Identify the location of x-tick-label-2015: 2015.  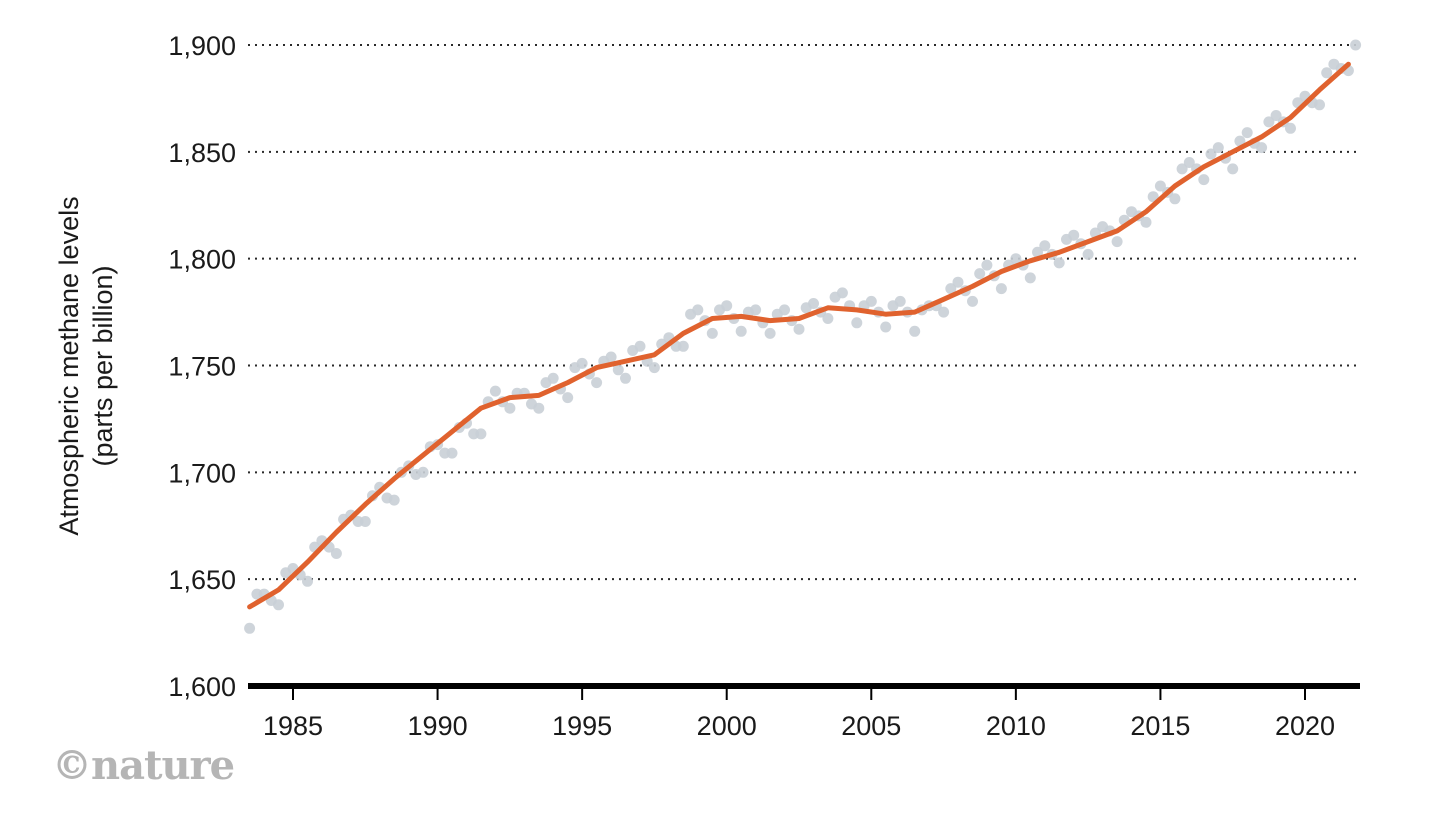
(1160, 726).